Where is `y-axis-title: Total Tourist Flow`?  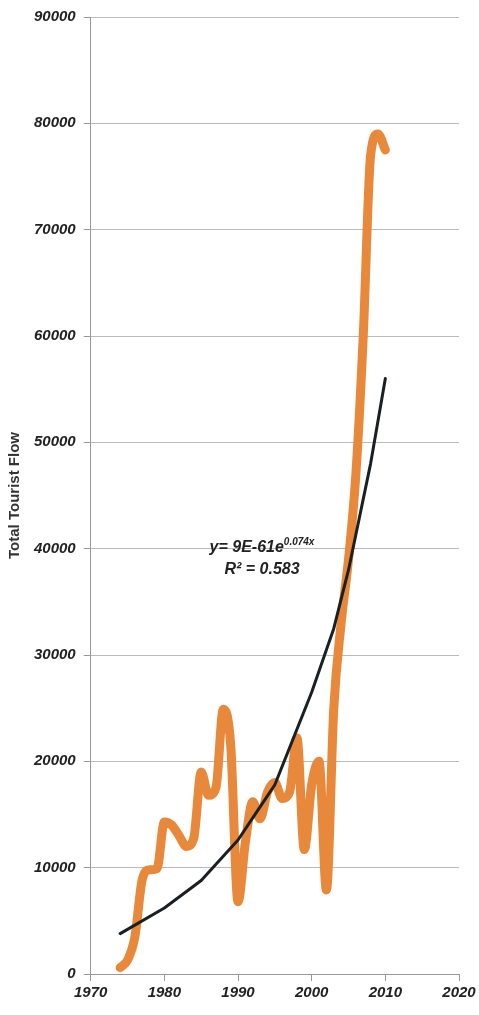
y-axis-title: Total Tourist Flow is located at coordinates (14, 495).